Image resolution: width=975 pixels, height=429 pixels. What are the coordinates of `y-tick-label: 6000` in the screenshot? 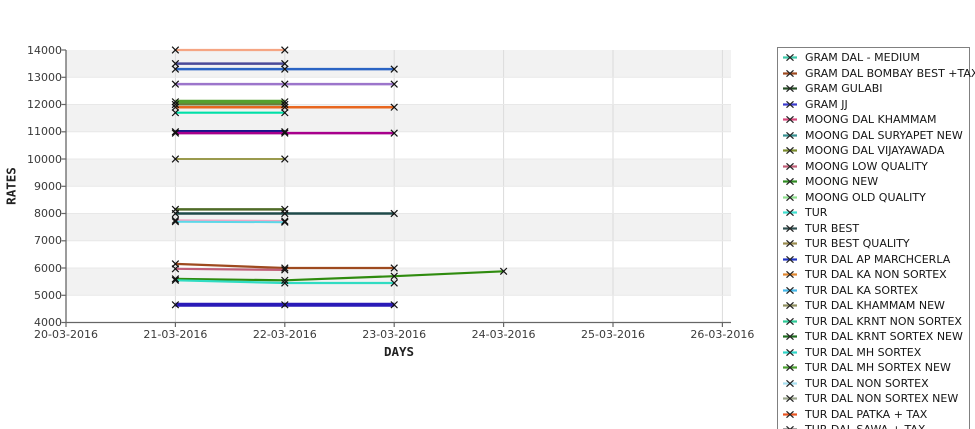 It's located at (48, 268).